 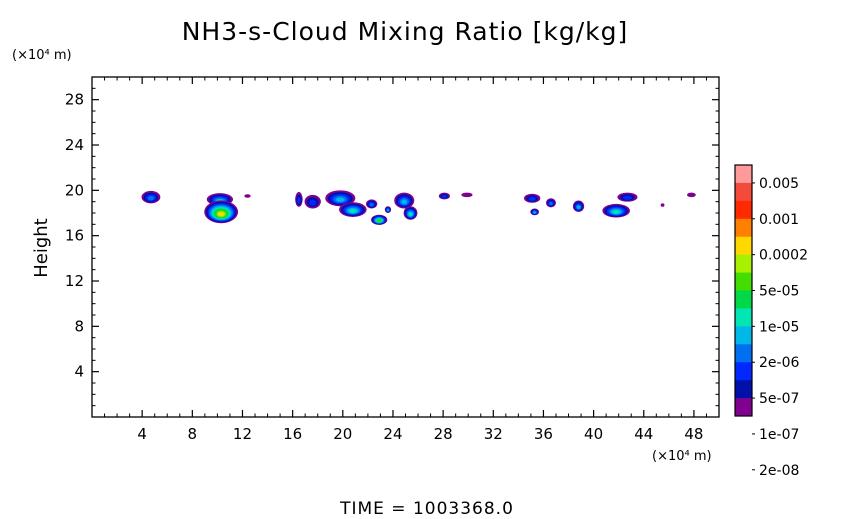 I want to click on x-tick-label: 48, so click(x=693, y=434).